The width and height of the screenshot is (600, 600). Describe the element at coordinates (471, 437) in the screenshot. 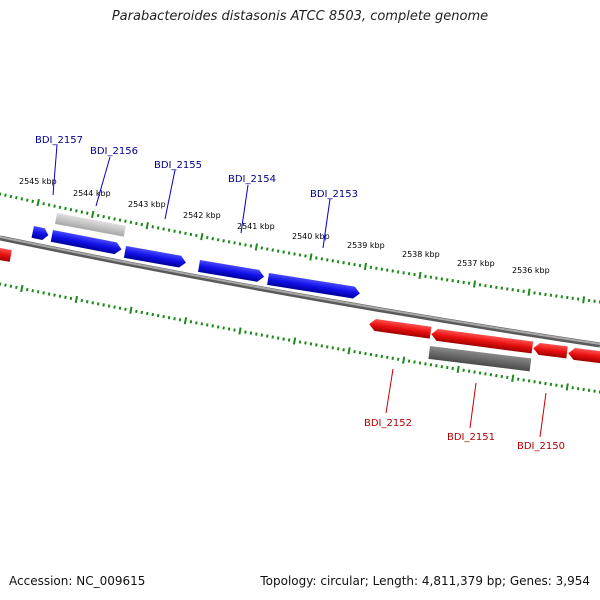

I see `gene-label: BDI_2151` at that location.